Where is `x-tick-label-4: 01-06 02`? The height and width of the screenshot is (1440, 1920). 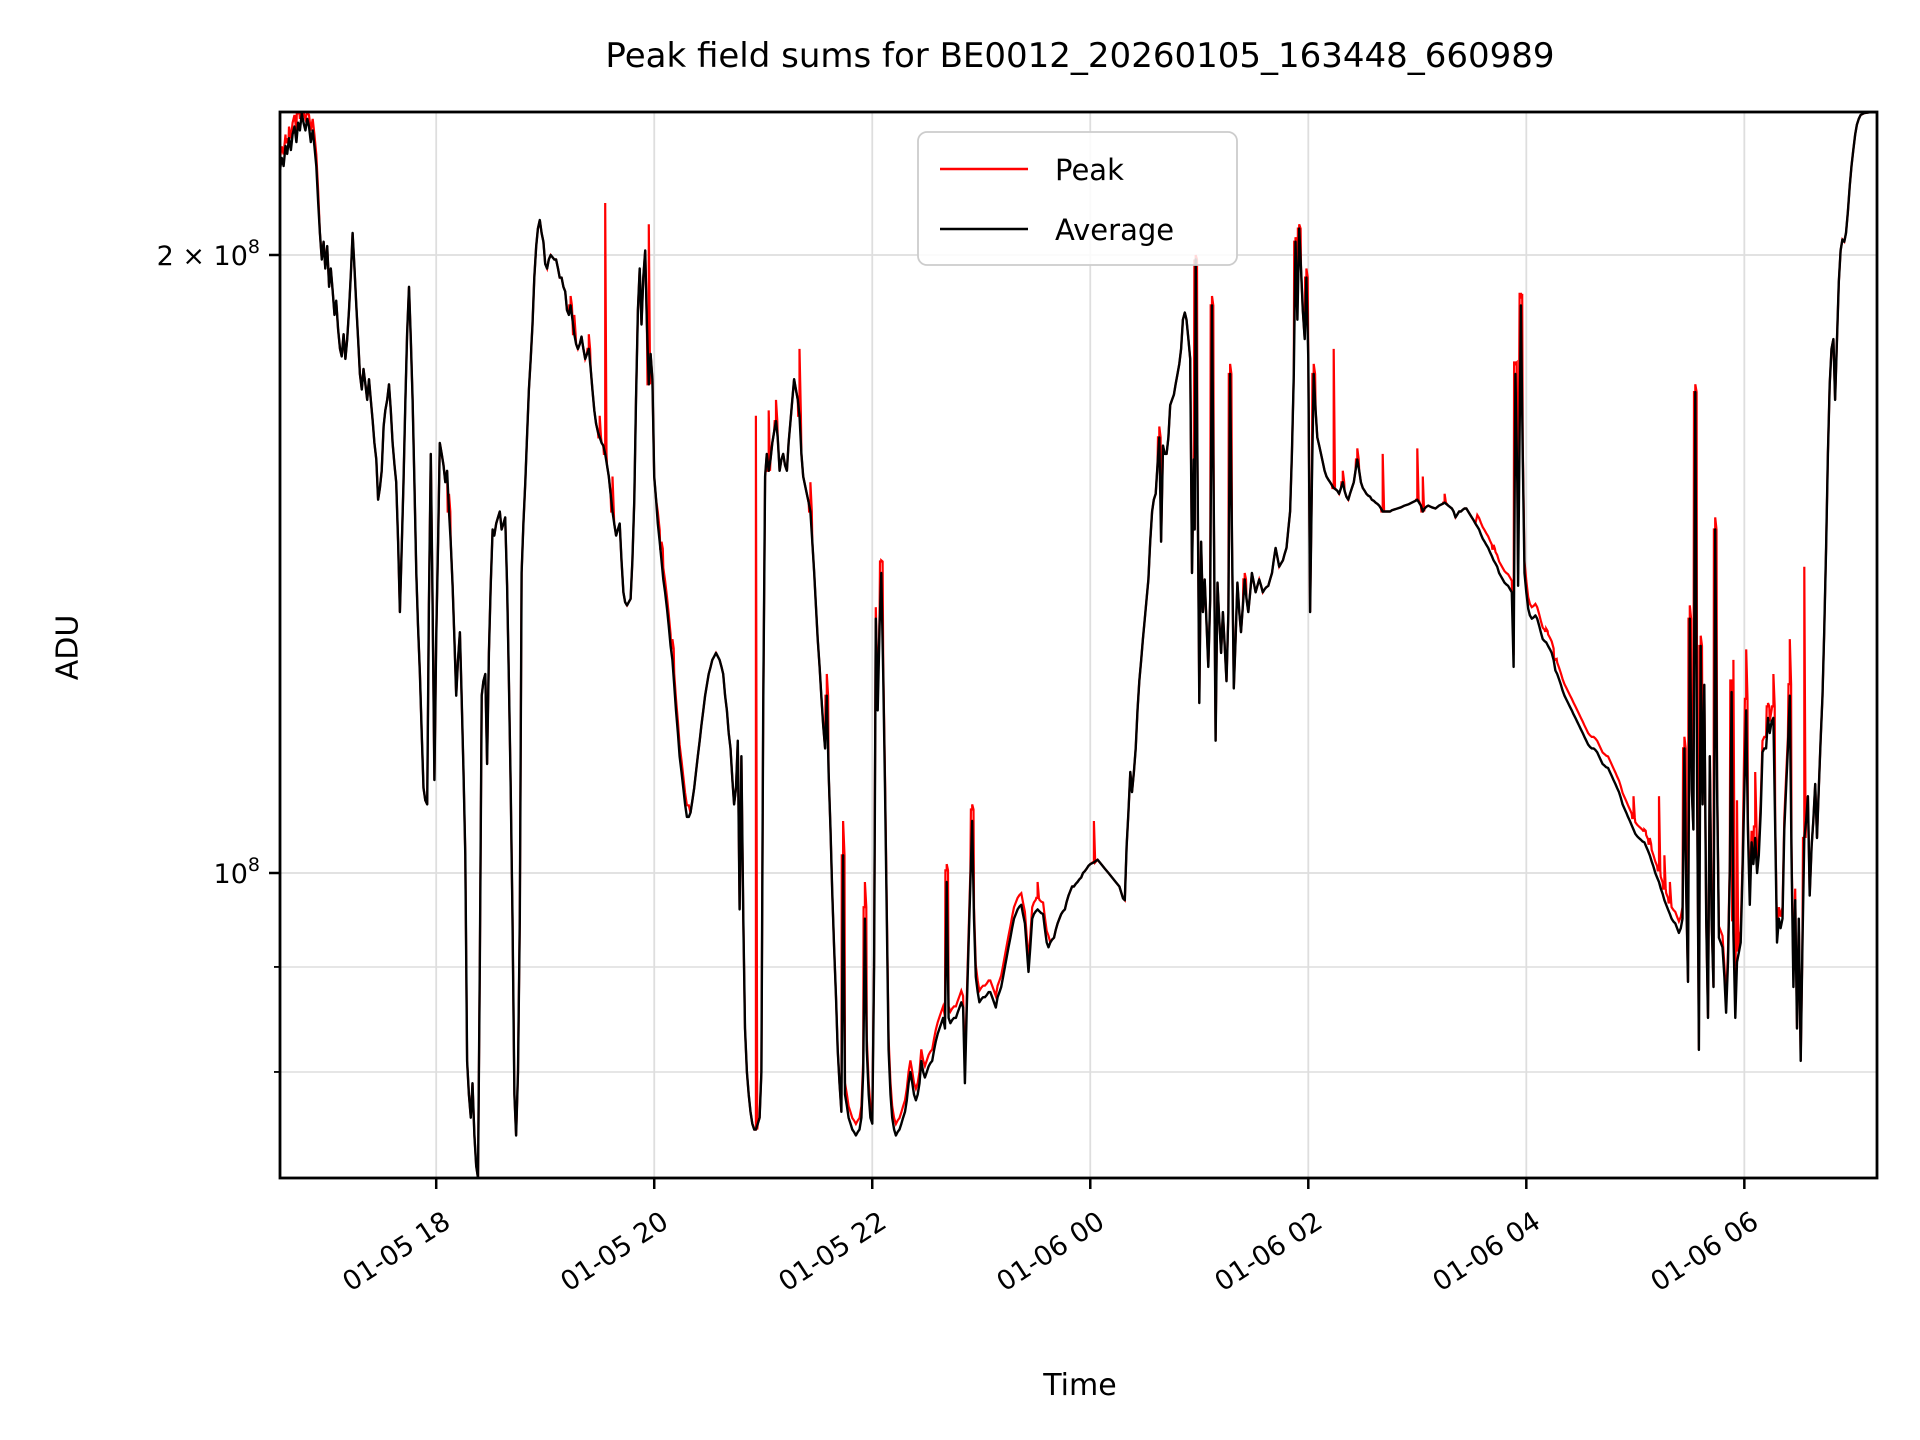
x-tick-label-4: 01-06 02 is located at coordinates (1268, 1252).